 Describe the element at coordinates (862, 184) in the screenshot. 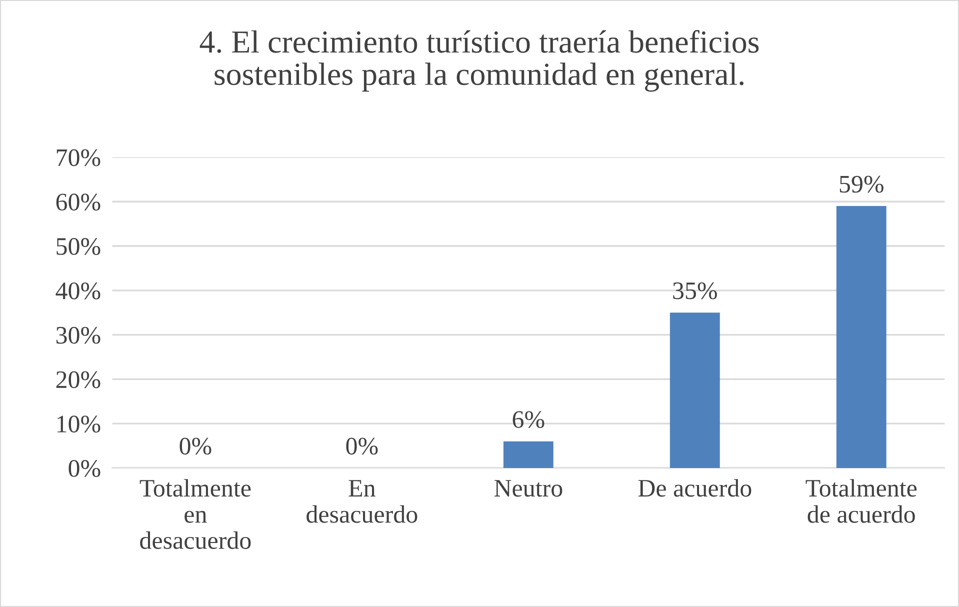

I see `data-label: 59%` at that location.